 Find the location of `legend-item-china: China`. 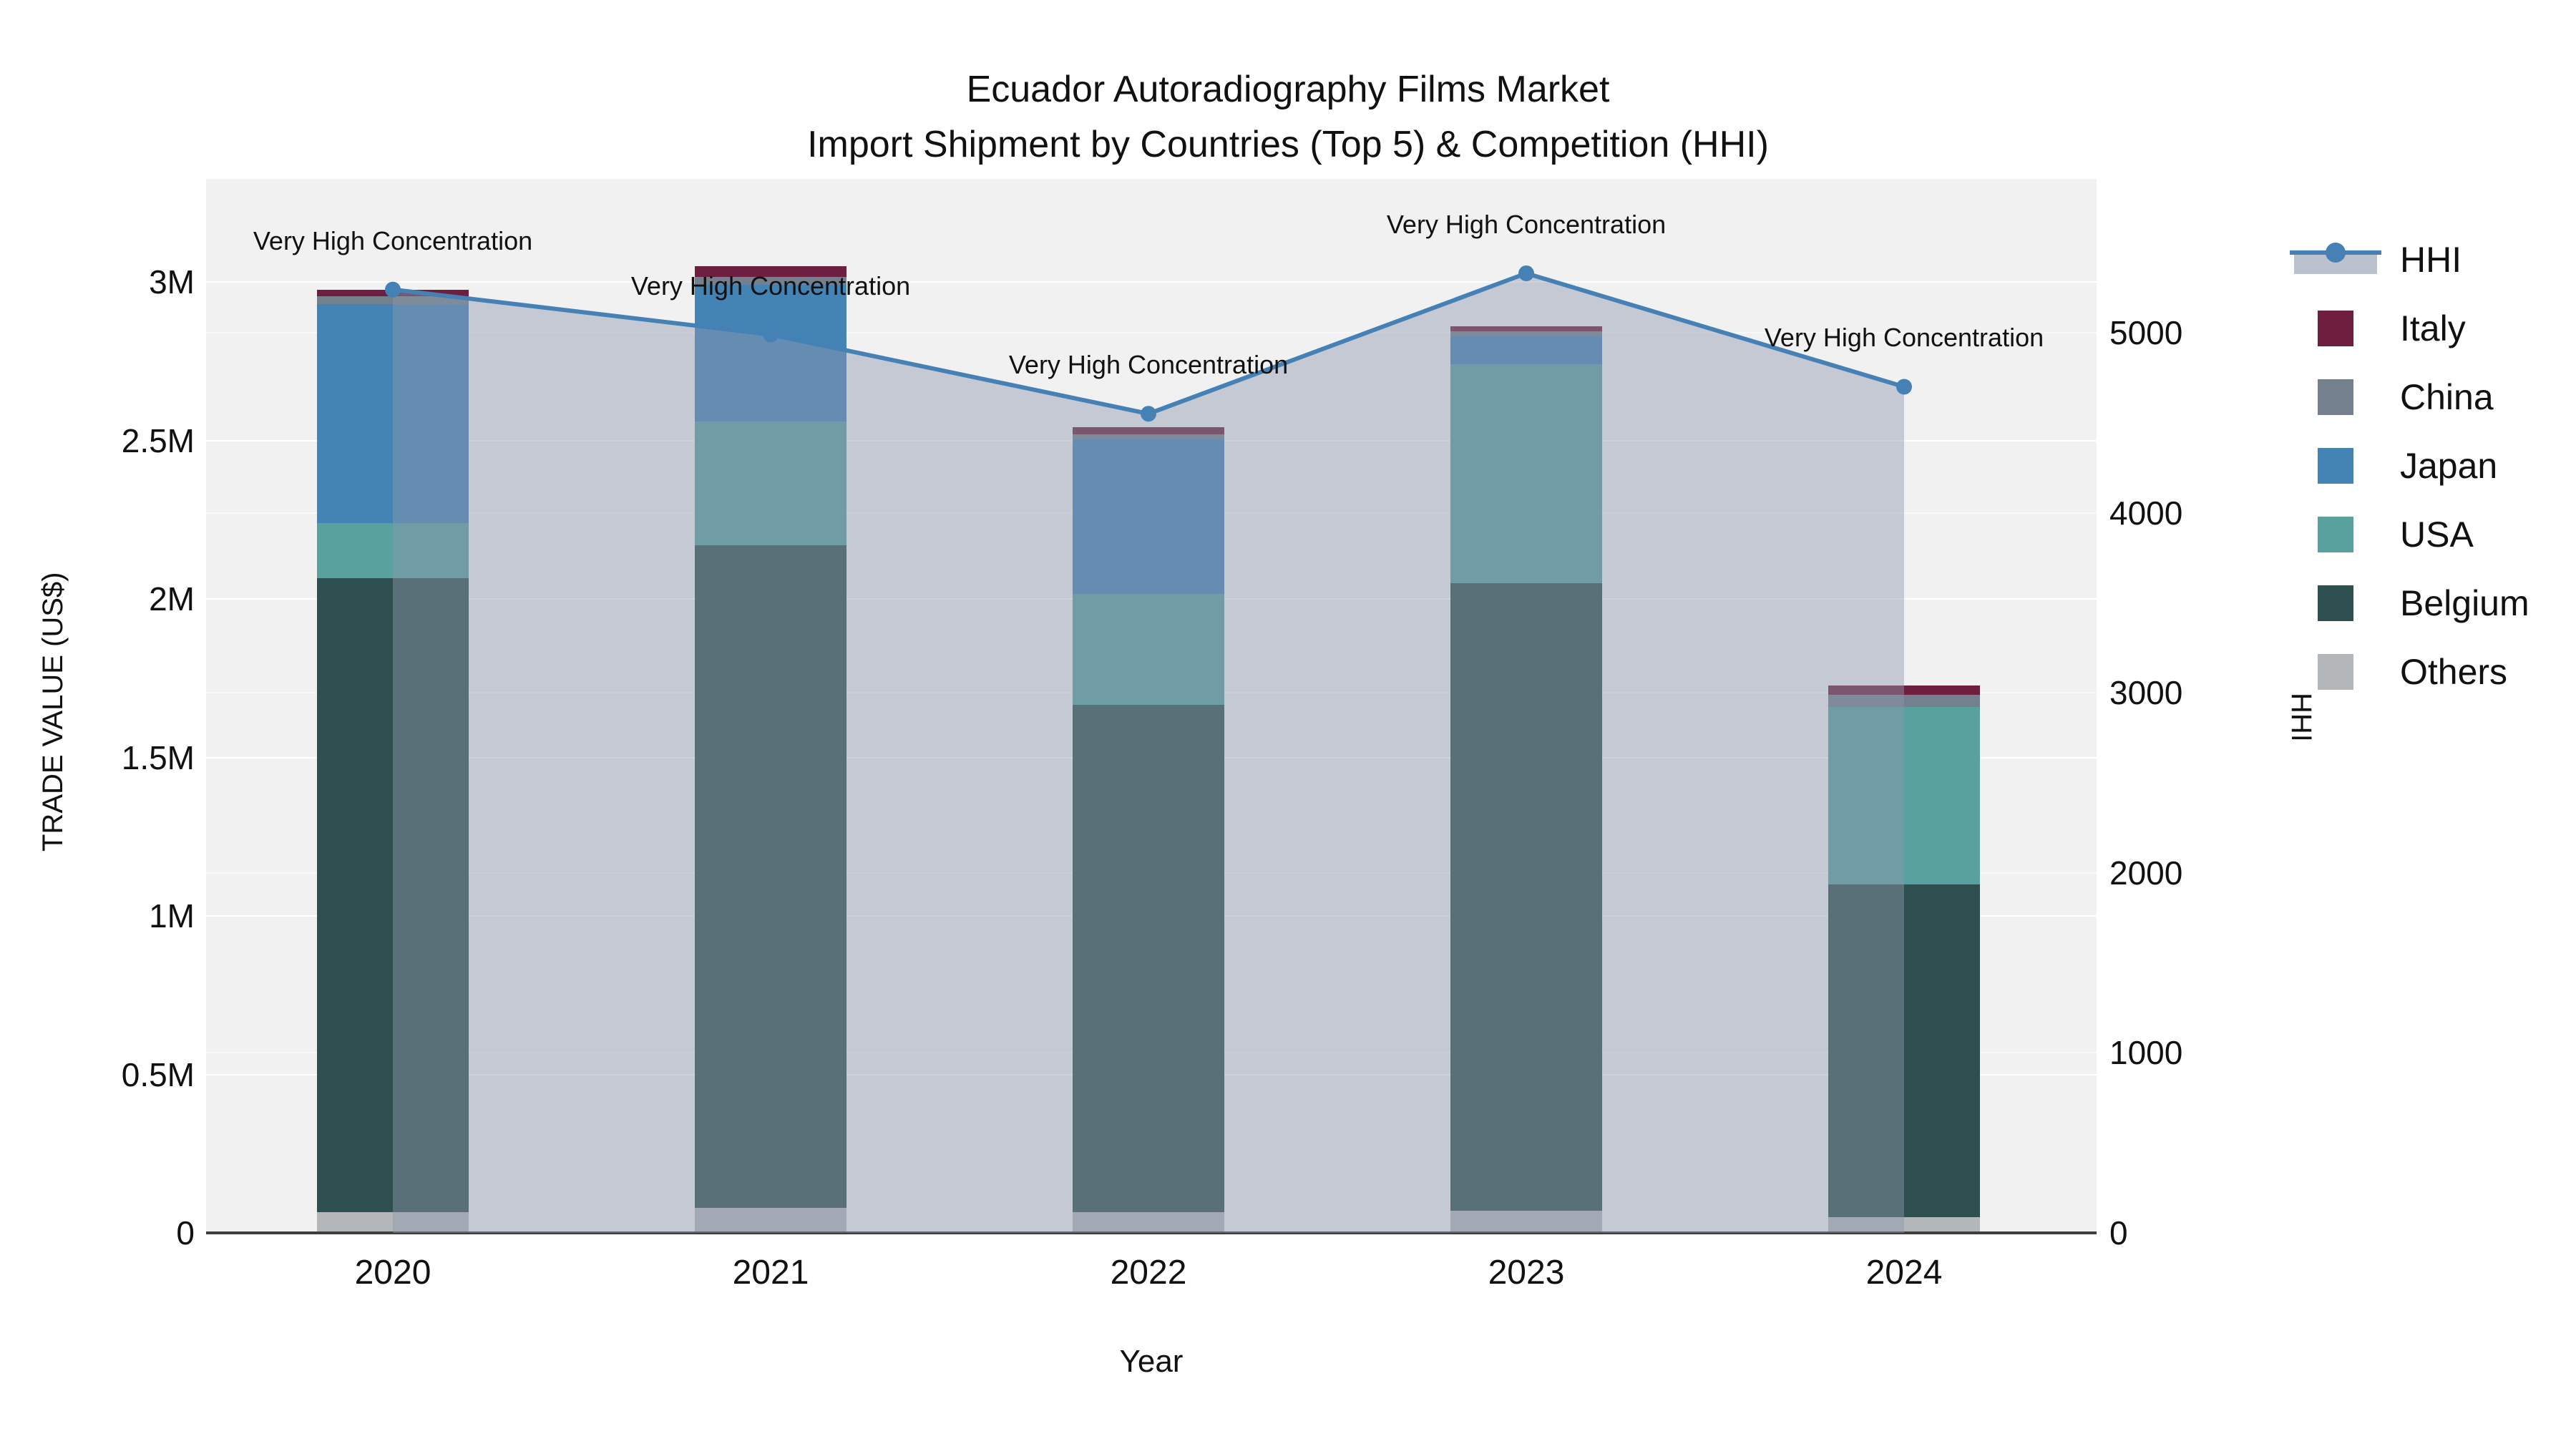

legend-item-china: China is located at coordinates (2392, 397).